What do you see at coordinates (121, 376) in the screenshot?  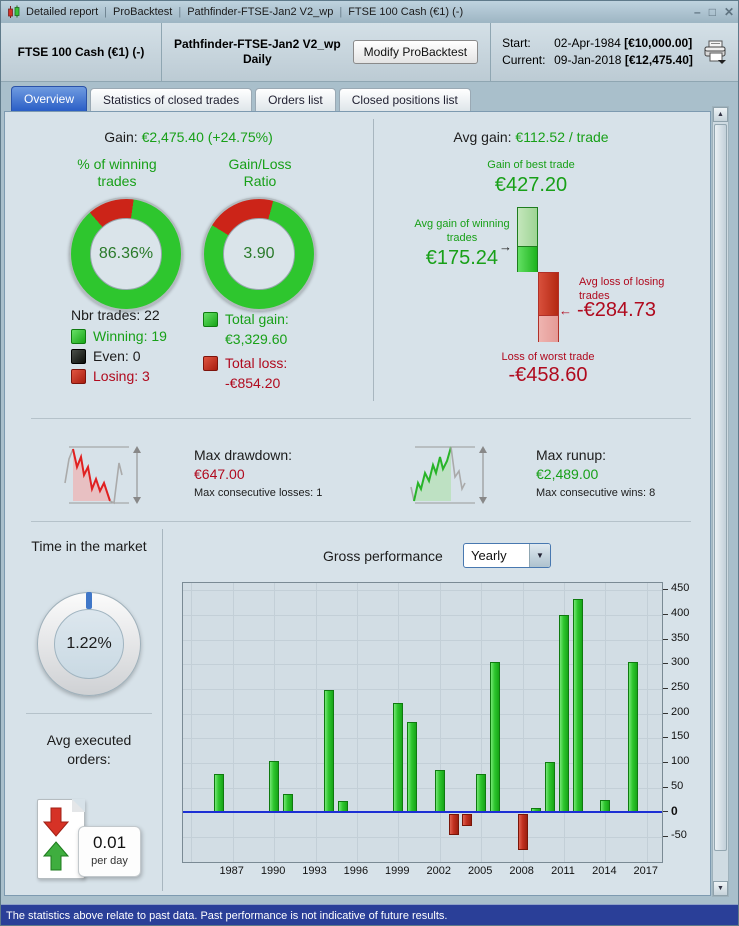 I see `losing-count: Losing: 3` at bounding box center [121, 376].